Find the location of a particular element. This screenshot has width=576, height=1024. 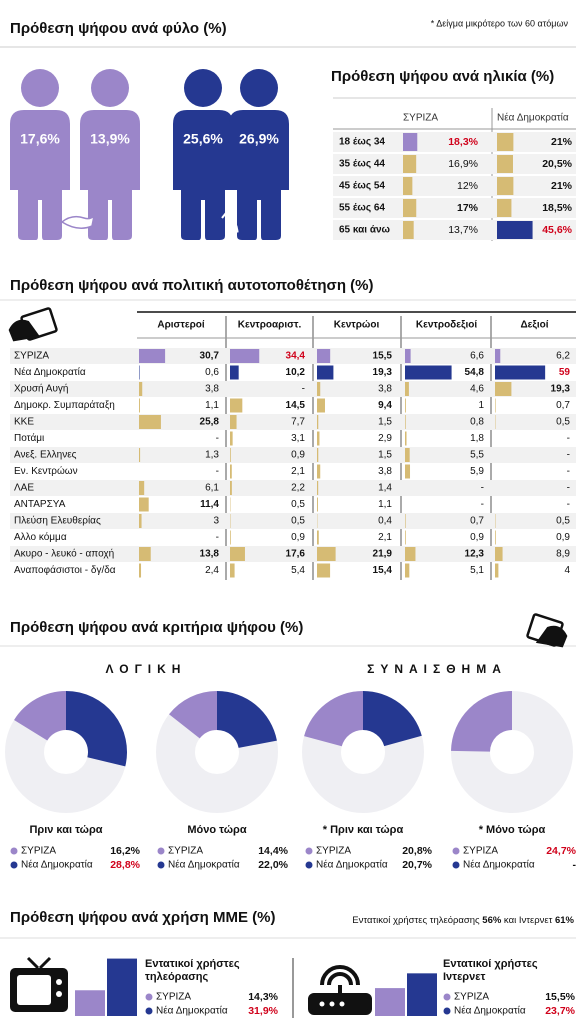

value-label: 6,2 is located at coordinates (563, 356).